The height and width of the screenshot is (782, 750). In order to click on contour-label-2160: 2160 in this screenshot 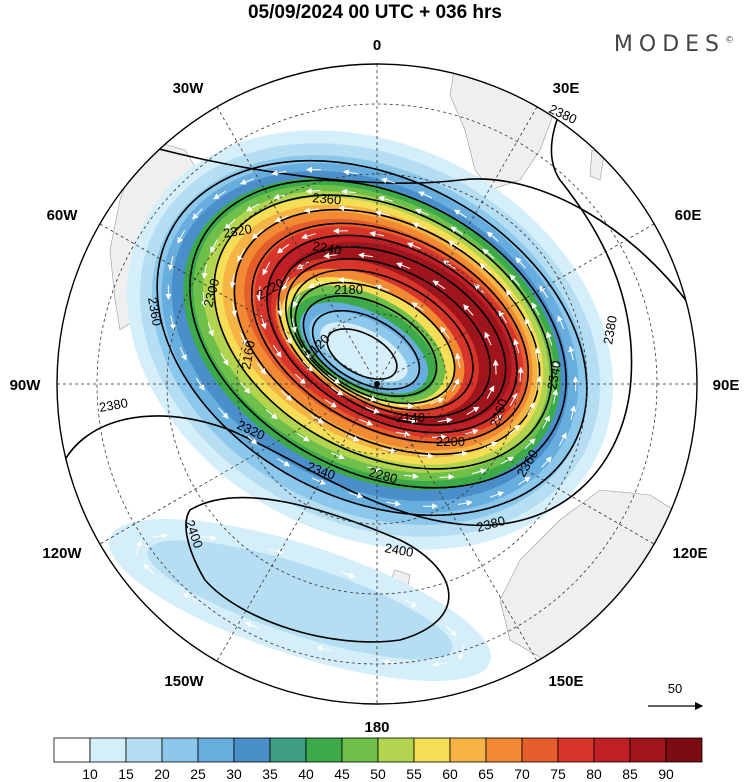, I will do `click(248, 354)`.